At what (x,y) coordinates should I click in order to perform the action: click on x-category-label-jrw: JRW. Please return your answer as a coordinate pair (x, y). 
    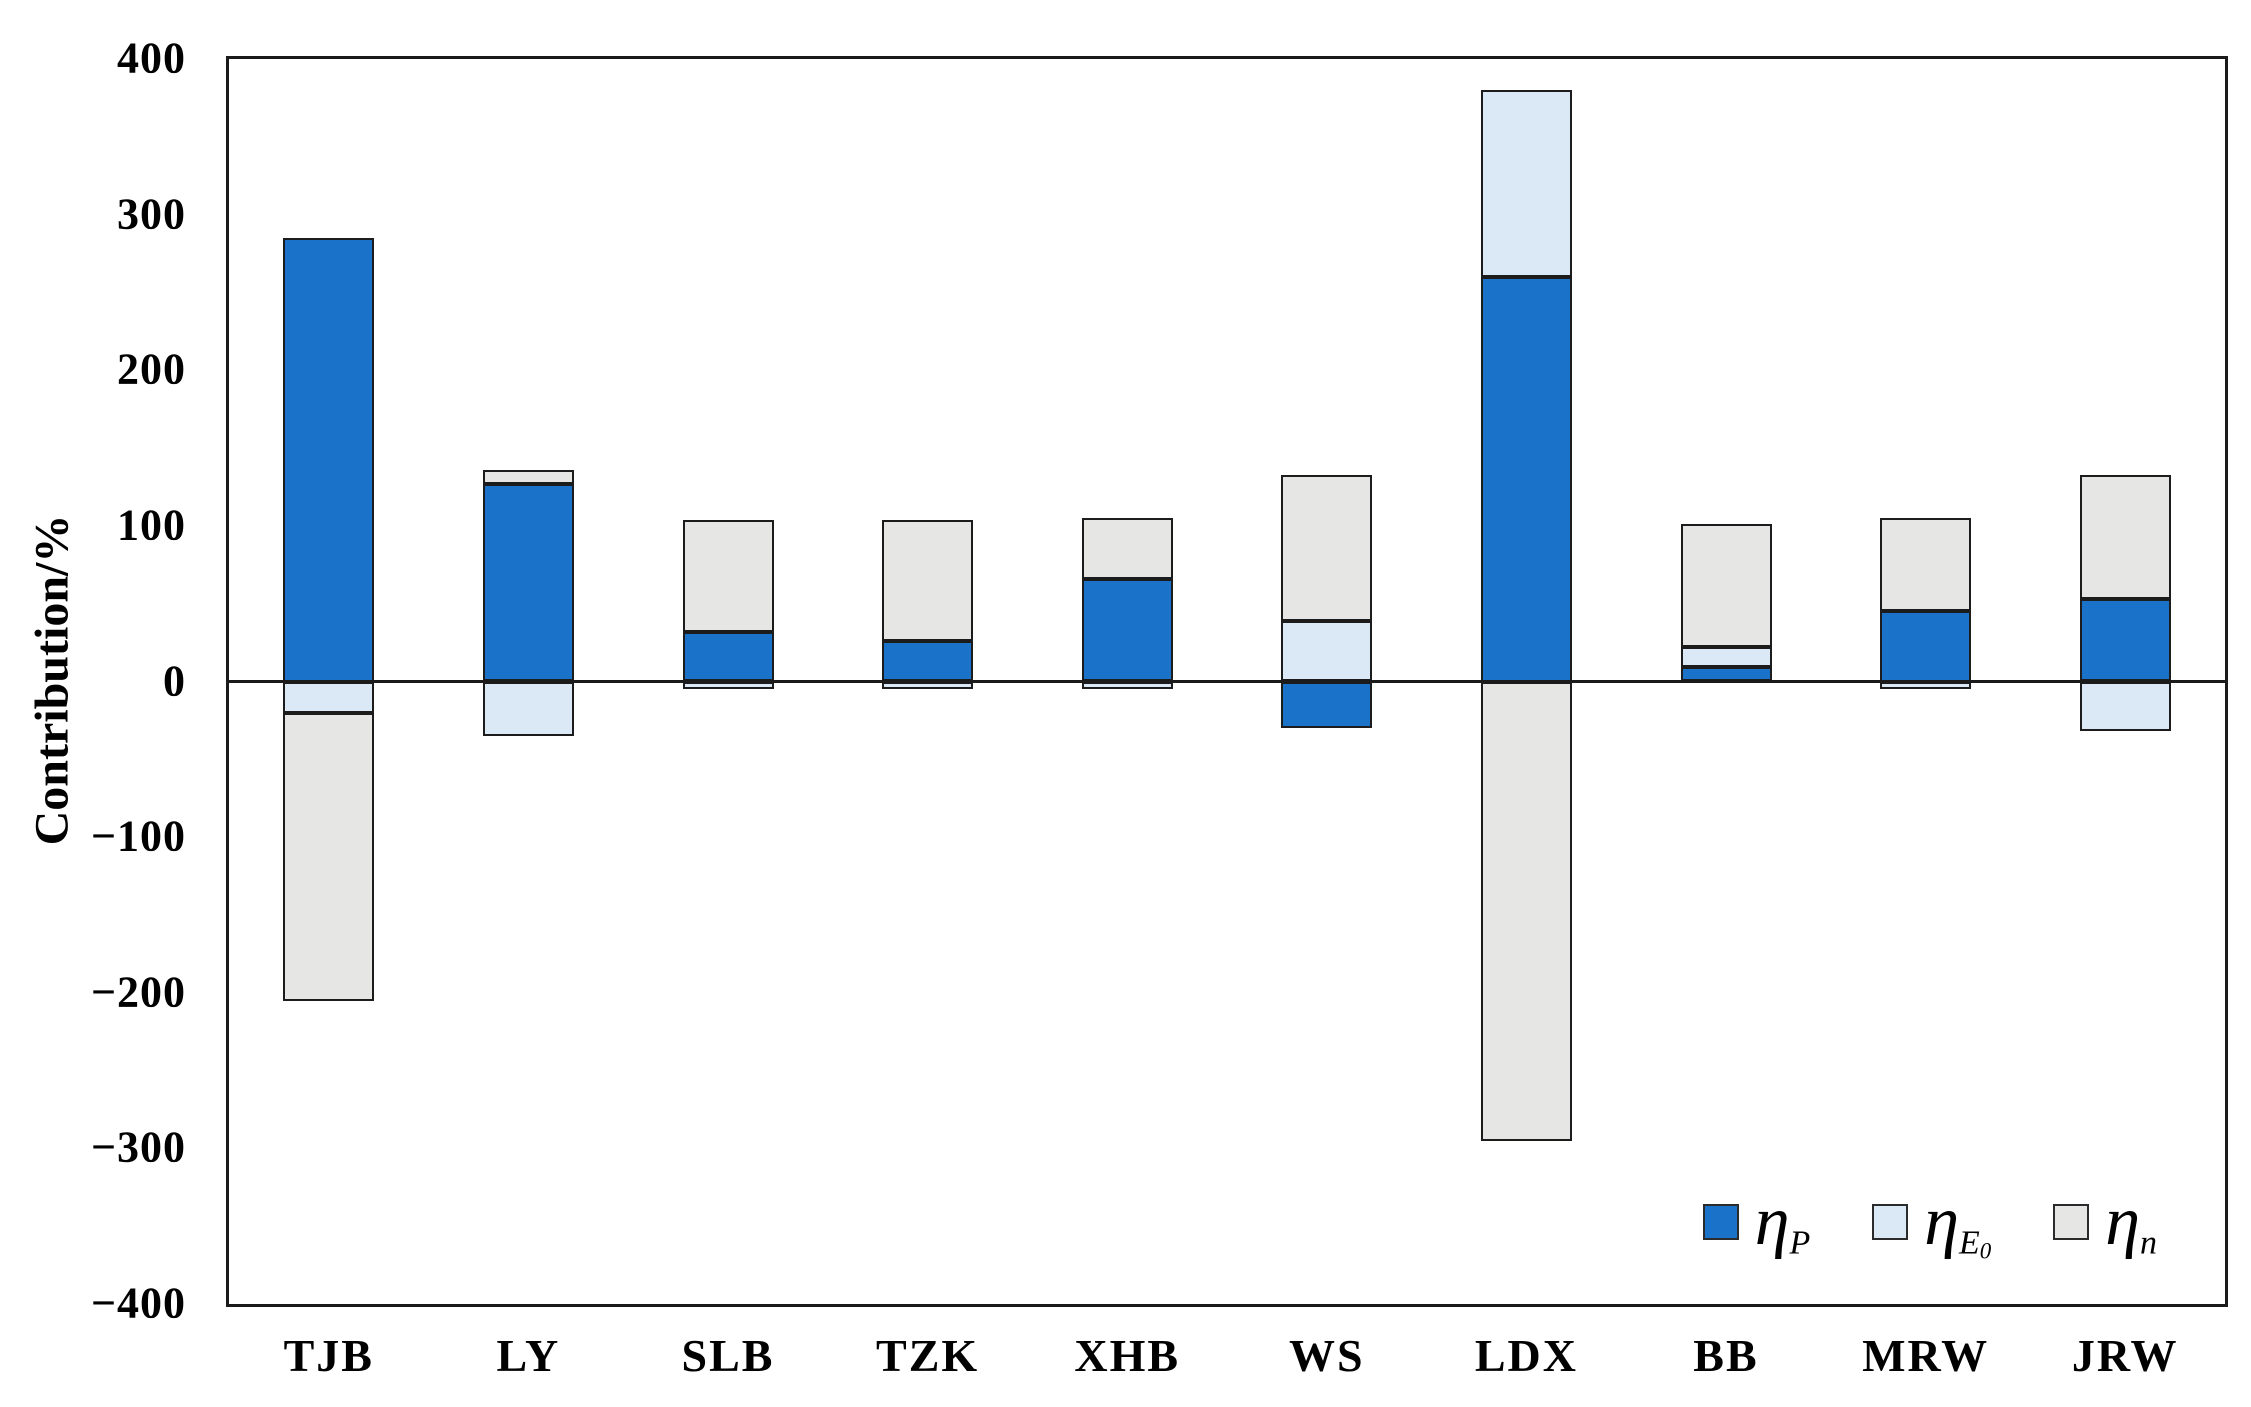
    Looking at the image, I should click on (2125, 1355).